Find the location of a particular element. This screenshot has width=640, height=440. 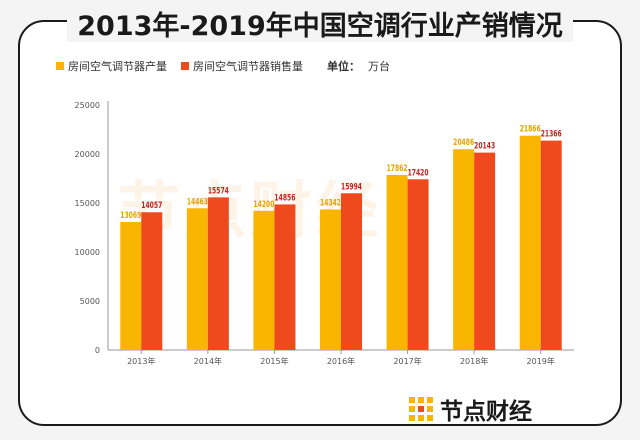

legend-label-sales: 房间空气调节器销售量 is located at coordinates (248, 66).